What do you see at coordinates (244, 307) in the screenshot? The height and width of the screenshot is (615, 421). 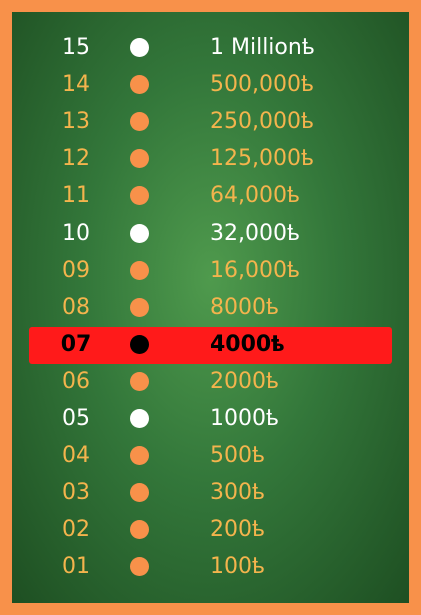 I see `level-amount: 8000ҍ` at bounding box center [244, 307].